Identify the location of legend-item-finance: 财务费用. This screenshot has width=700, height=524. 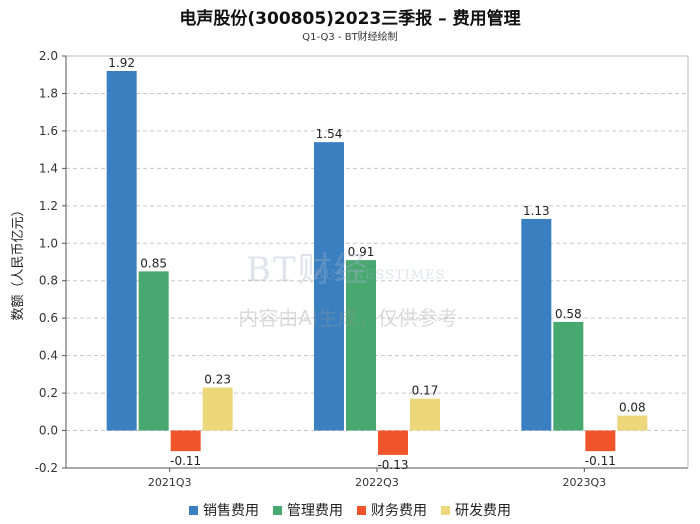
(392, 510).